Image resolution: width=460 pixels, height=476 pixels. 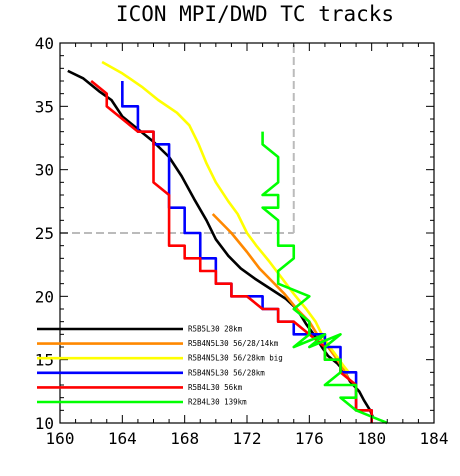 I want to click on x-tick-label: 164, so click(x=122, y=438).